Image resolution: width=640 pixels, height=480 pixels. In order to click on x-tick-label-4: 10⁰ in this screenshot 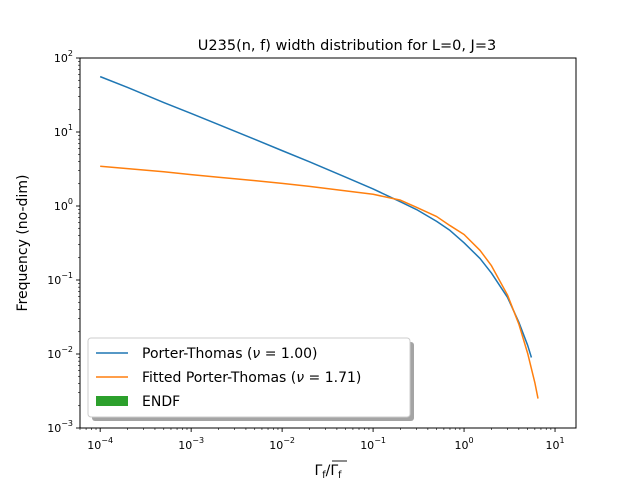, I will do `click(464, 444)`.